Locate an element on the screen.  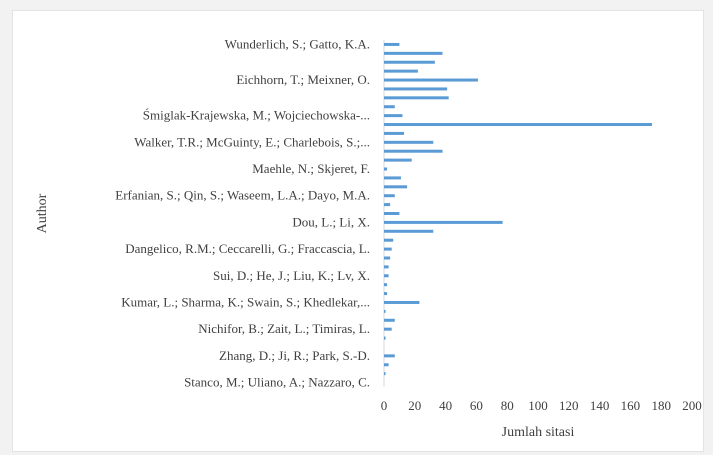
x-tick-label: 60 is located at coordinates (476, 405).